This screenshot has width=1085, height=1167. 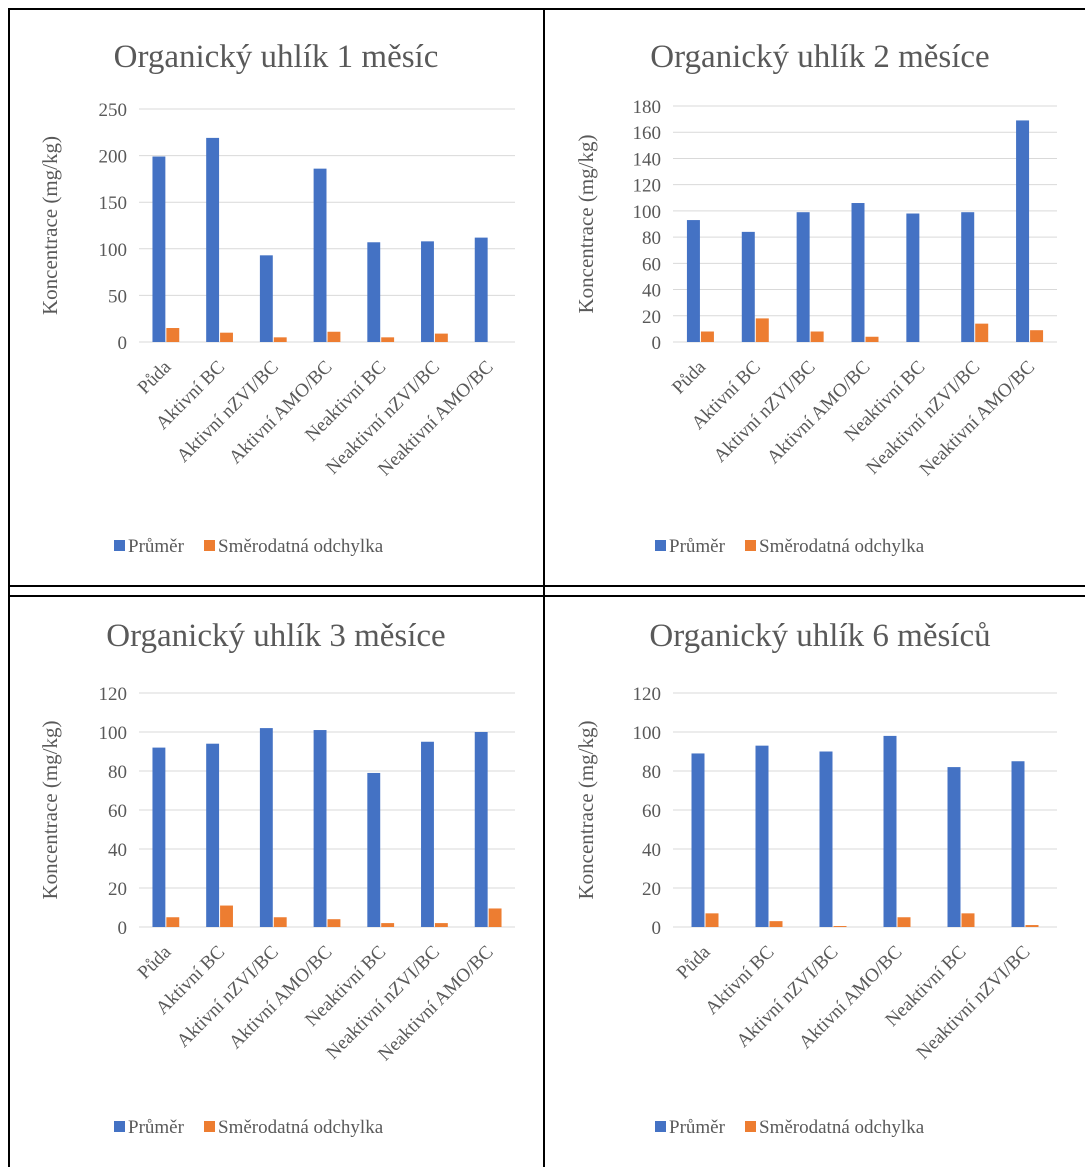 What do you see at coordinates (113, 157) in the screenshot?
I see `y-tick-label: 200` at bounding box center [113, 157].